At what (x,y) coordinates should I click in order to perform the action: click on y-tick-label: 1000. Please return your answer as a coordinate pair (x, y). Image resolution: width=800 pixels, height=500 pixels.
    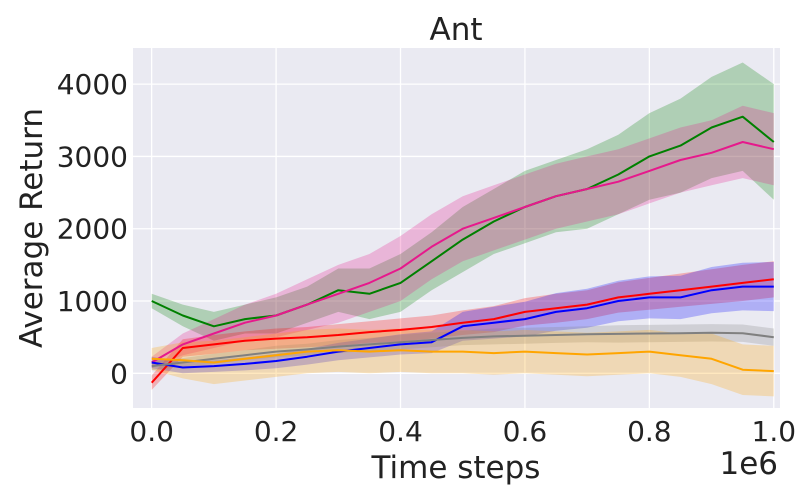
    Looking at the image, I should click on (92, 301).